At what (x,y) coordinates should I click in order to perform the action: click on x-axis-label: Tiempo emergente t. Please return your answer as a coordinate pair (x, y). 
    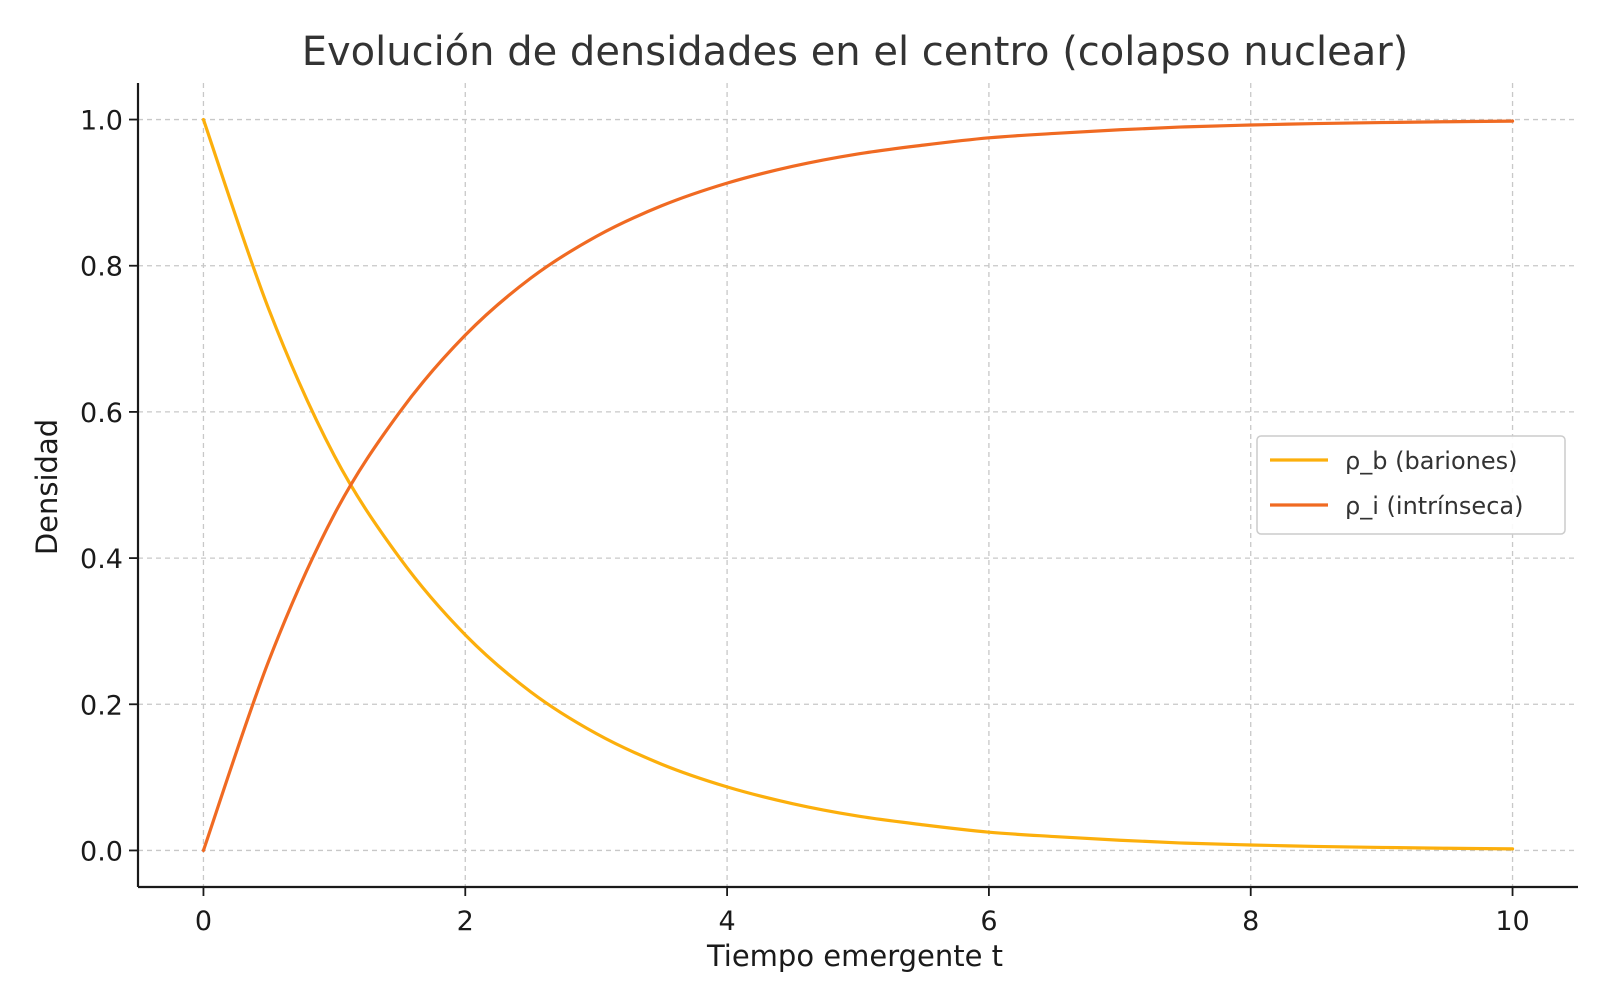
    Looking at the image, I should click on (854, 956).